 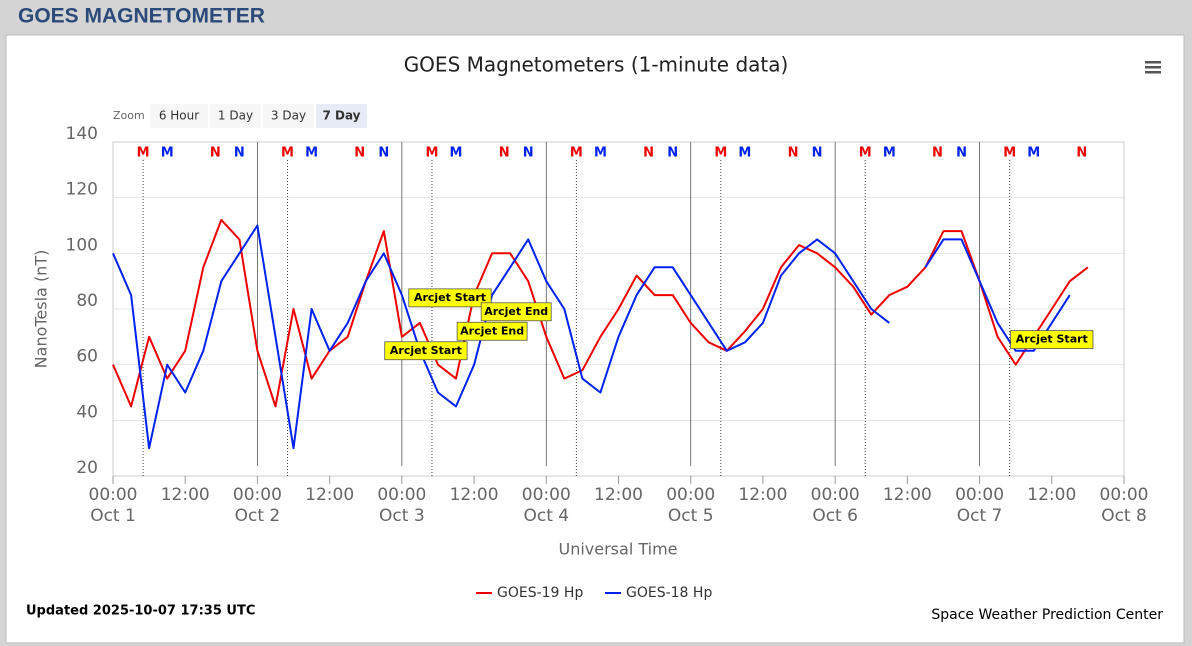 What do you see at coordinates (87, 301) in the screenshot?
I see `y-tick-label: 80` at bounding box center [87, 301].